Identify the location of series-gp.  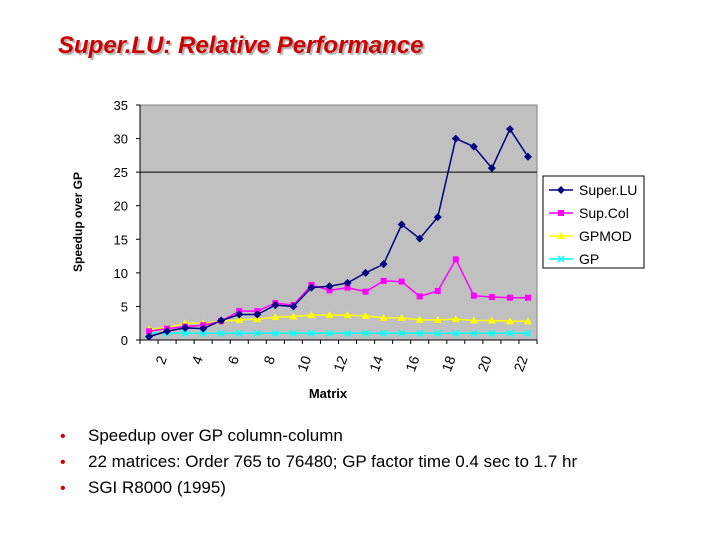
(338, 333).